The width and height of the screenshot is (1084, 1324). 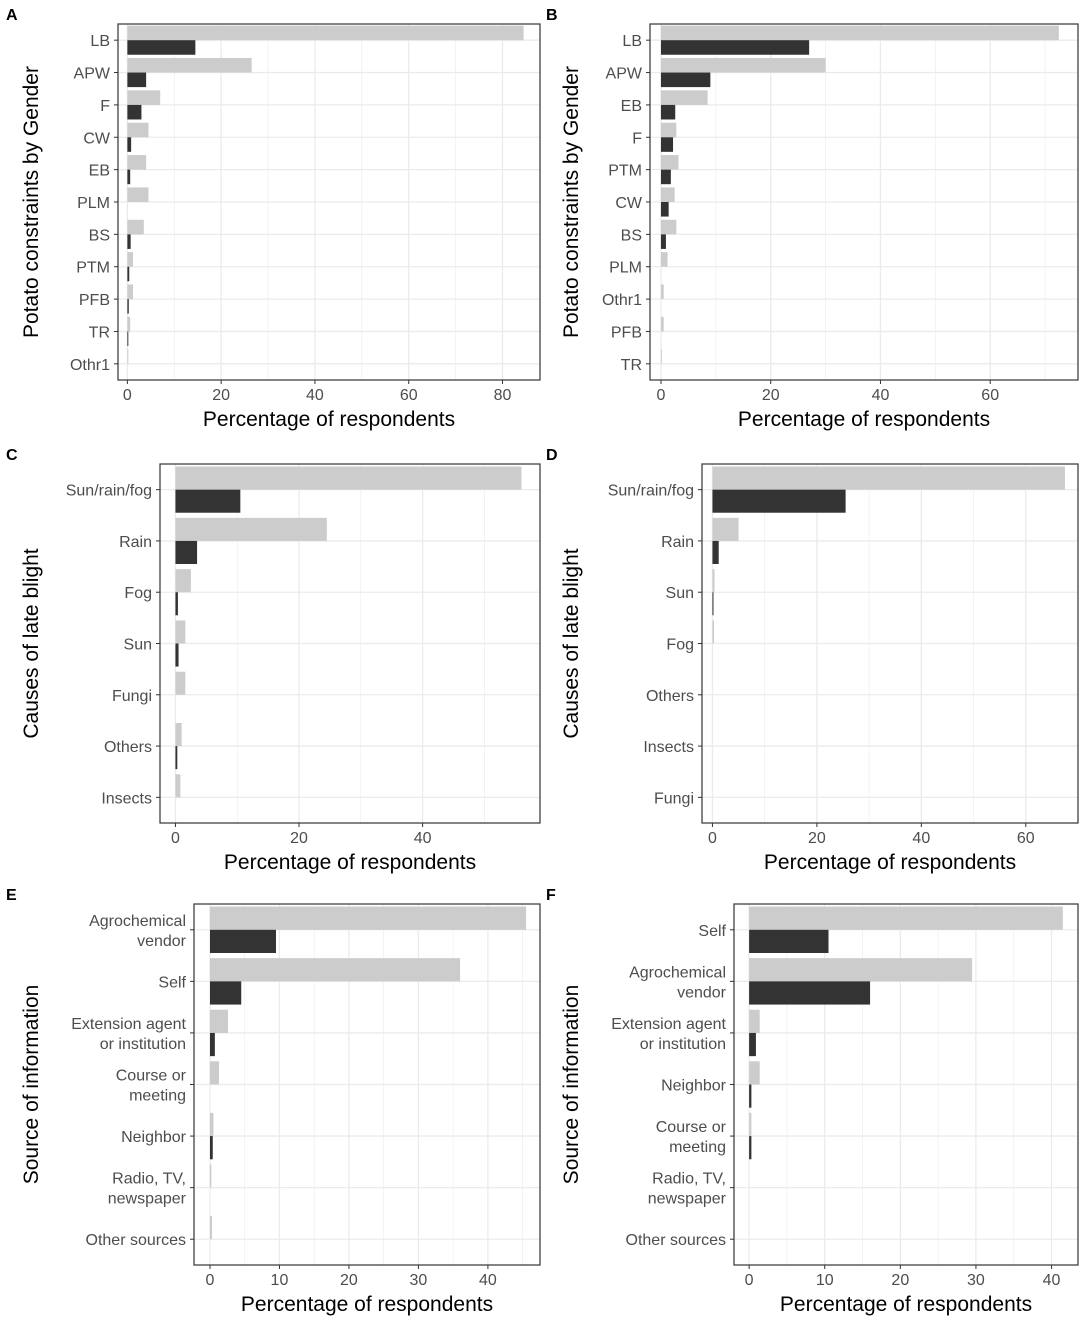 What do you see at coordinates (137, 921) in the screenshot?
I see `y-tick-label: Agrochemical` at bounding box center [137, 921].